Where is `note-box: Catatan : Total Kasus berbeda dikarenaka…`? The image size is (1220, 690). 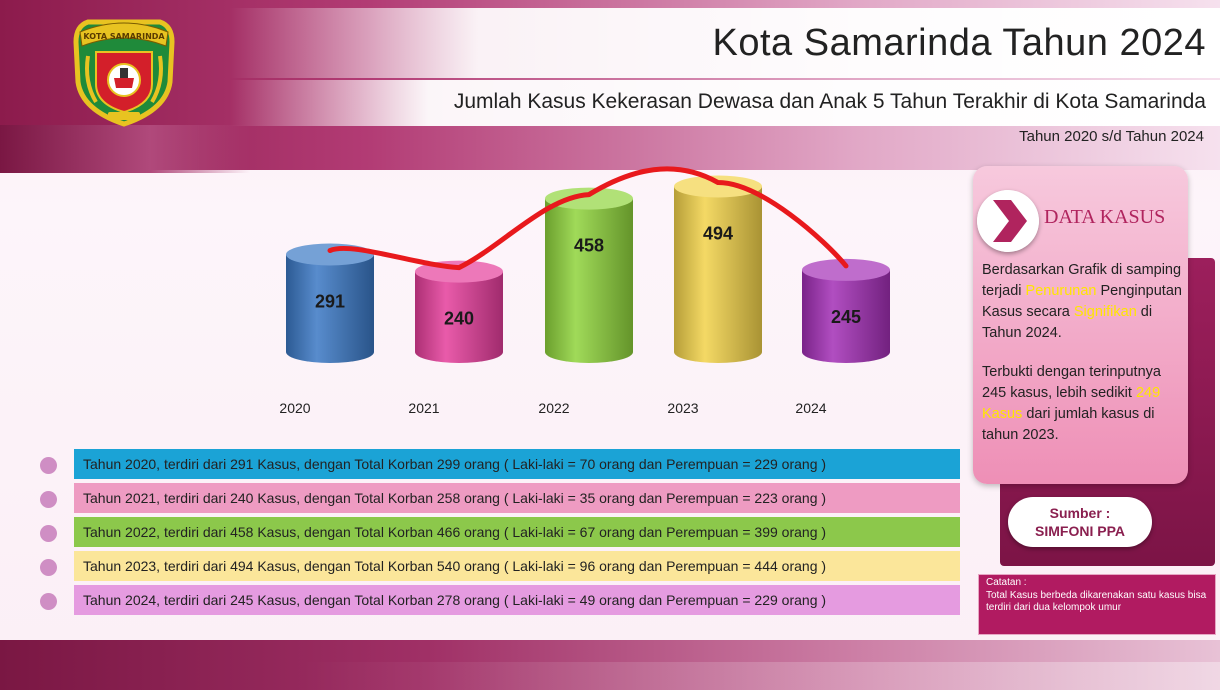 note-box: Catatan : Total Kasus berbeda dikarenaka… is located at coordinates (1097, 604).